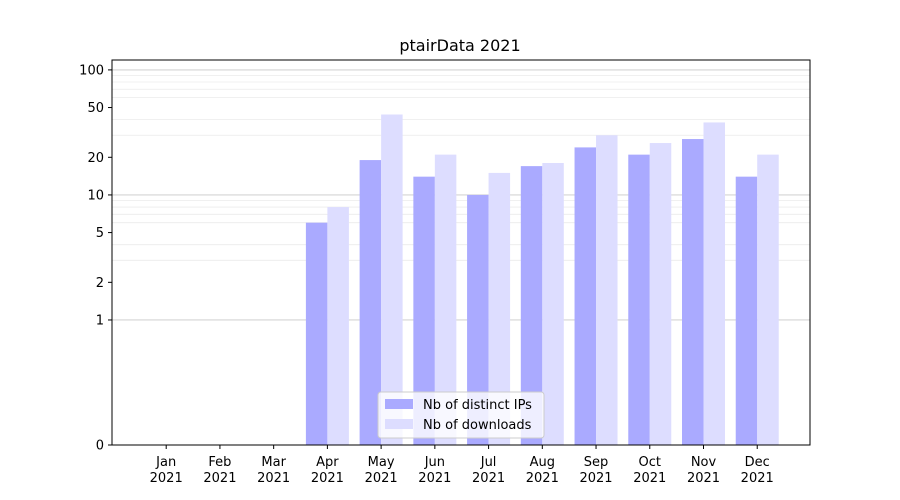 This screenshot has width=900, height=500. I want to click on y-tick-label: 5, so click(100, 233).